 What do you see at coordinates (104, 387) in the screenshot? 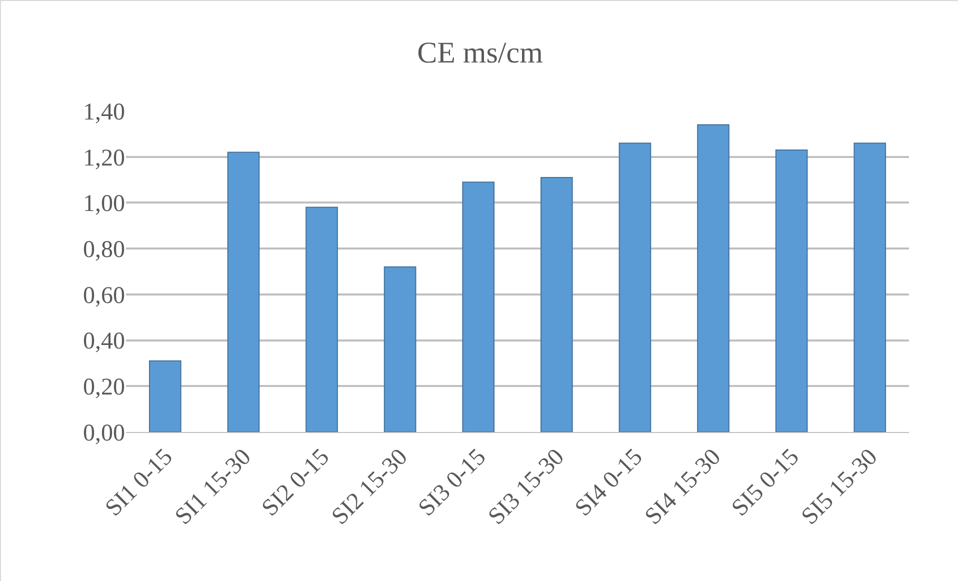
I see `y-tick-label: 0,20` at bounding box center [104, 387].